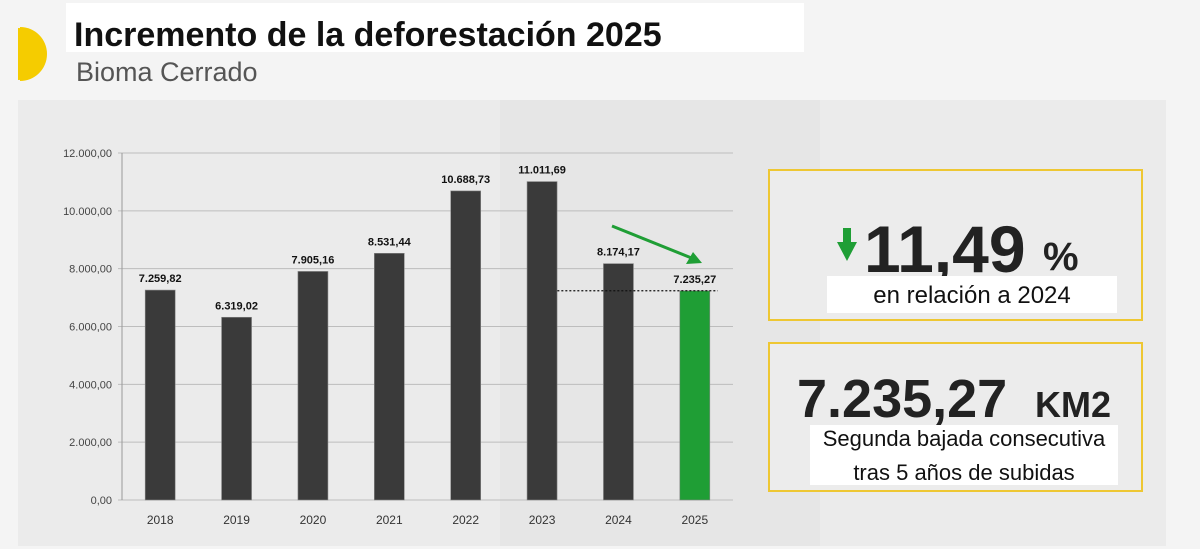  I want to click on x-tick-label: 2024, so click(618, 520).